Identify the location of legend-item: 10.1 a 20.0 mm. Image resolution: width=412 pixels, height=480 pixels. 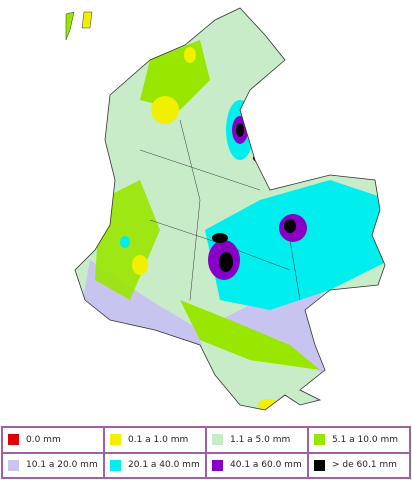
(53, 465).